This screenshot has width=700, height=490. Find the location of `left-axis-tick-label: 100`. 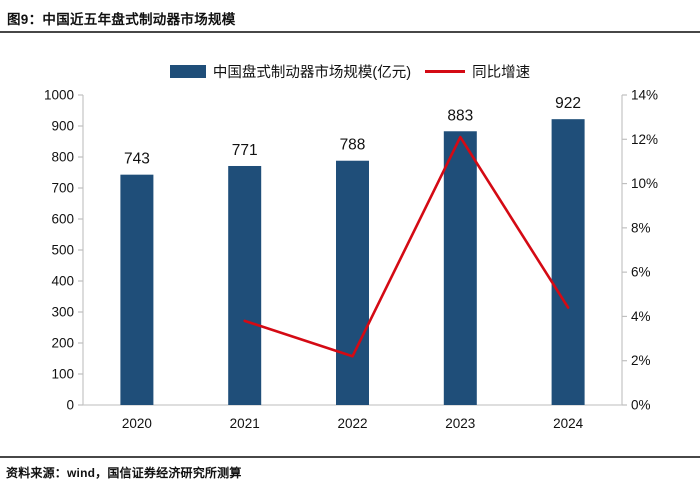

left-axis-tick-label: 100 is located at coordinates (62, 374).